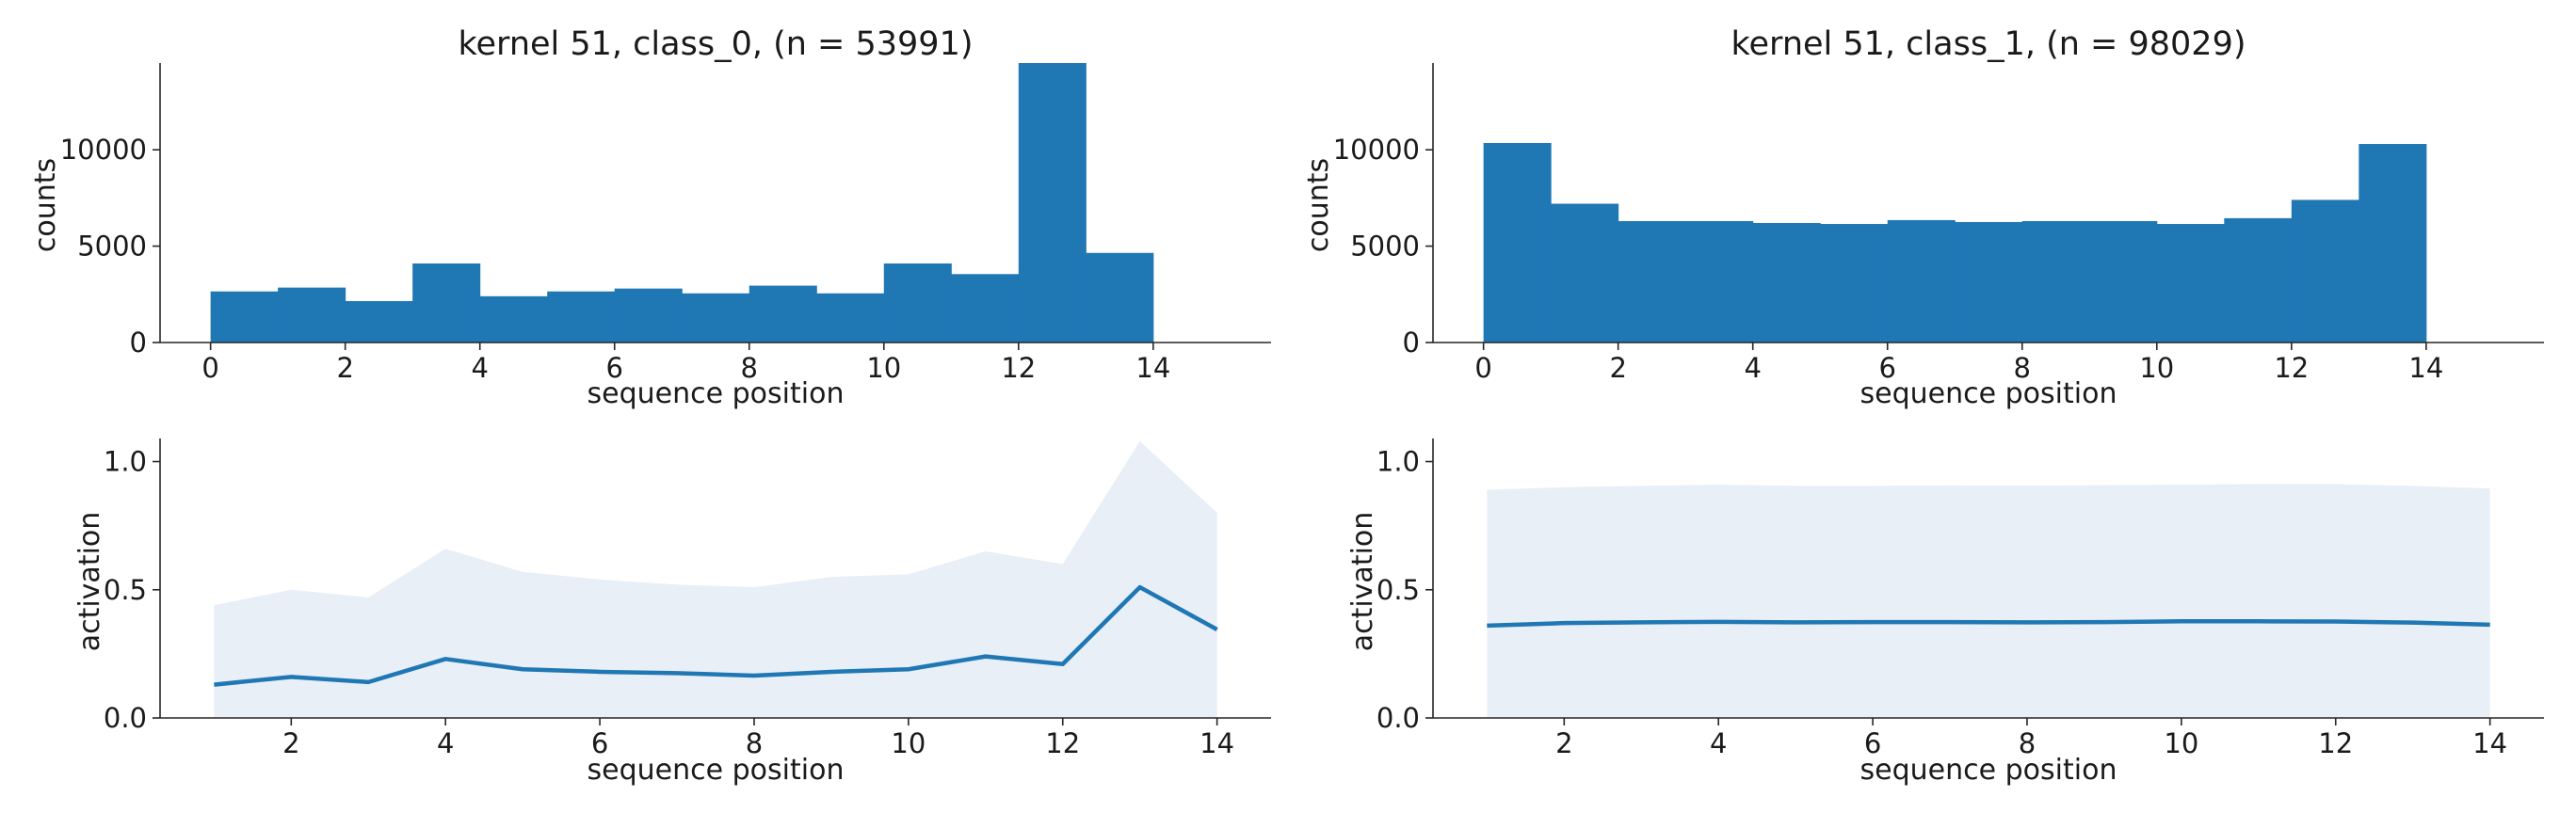  Describe the element at coordinates (125, 590) in the screenshot. I see `activation-class-0-y-tick-label: 0.5` at that location.